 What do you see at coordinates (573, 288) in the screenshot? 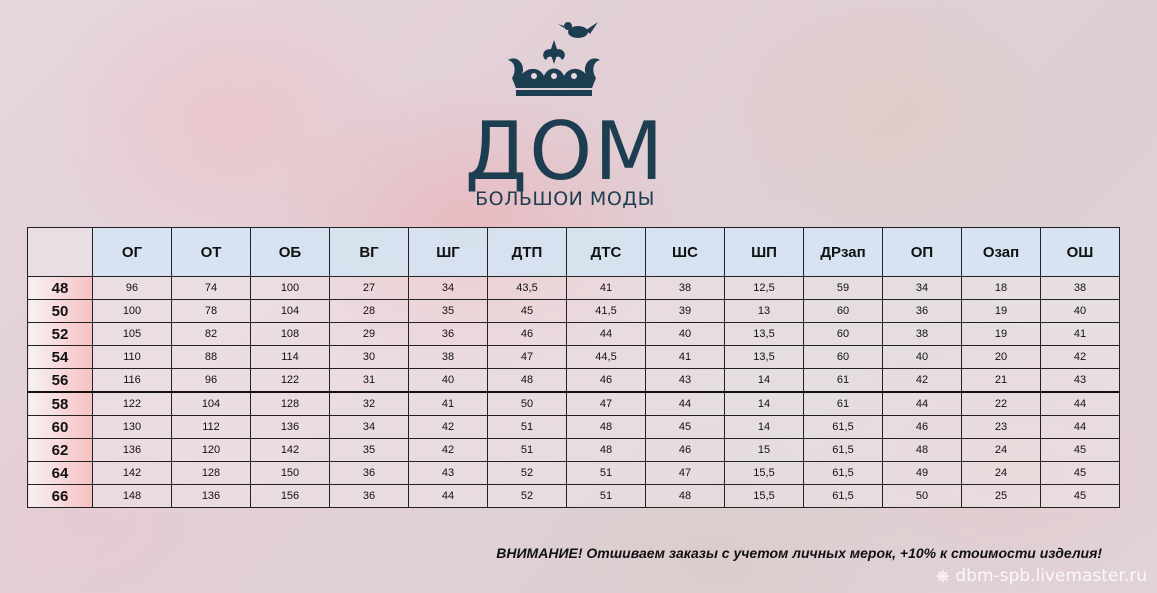
I see `table-row: 48 96 74 100 27 34 43,5 41 38 12,5 59 34 18 38` at bounding box center [573, 288].